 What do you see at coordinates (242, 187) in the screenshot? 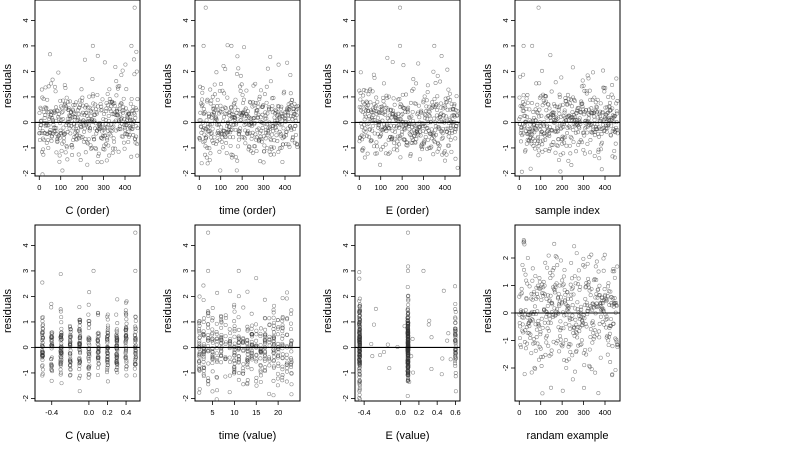
I see `x-tick-label: 200` at bounding box center [242, 187].